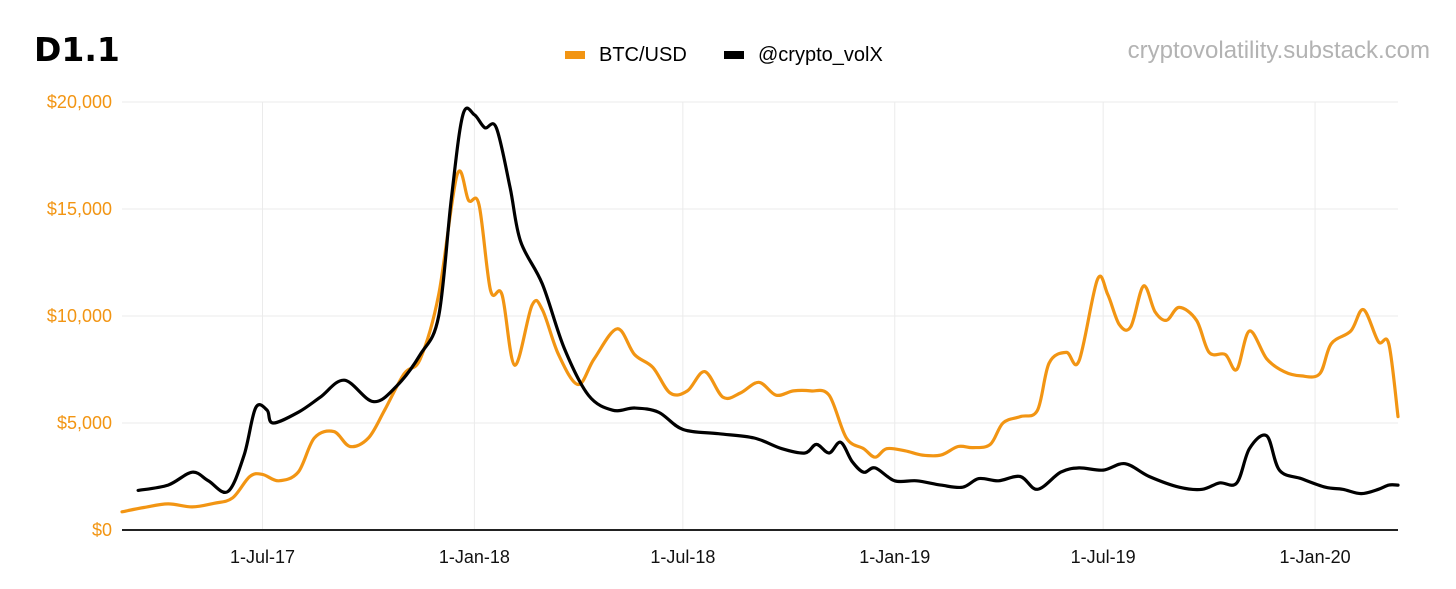  I want to click on legend: BTC/USD @crypto_volX, so click(724, 55).